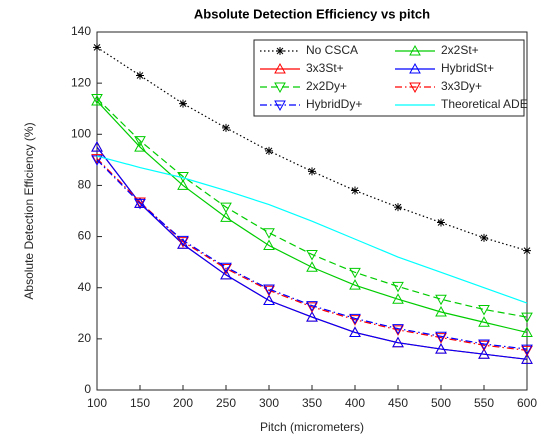 Image resolution: width=550 pixels, height=444 pixels. I want to click on x-axis-label: Pitch (micrometers), so click(312, 427).